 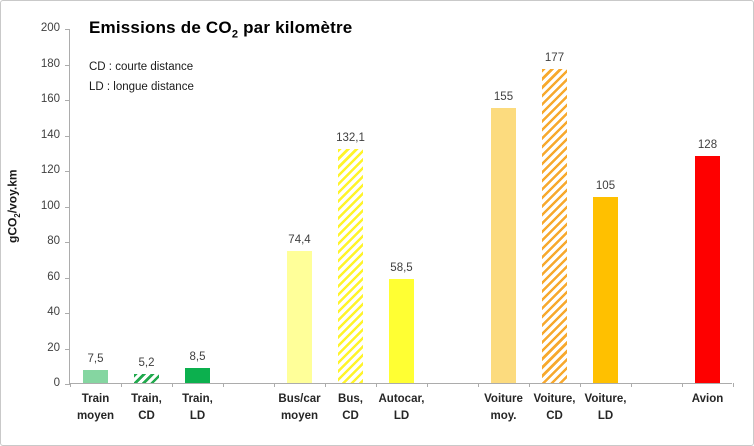 I want to click on bar-bus-car-moyen, so click(x=299, y=316).